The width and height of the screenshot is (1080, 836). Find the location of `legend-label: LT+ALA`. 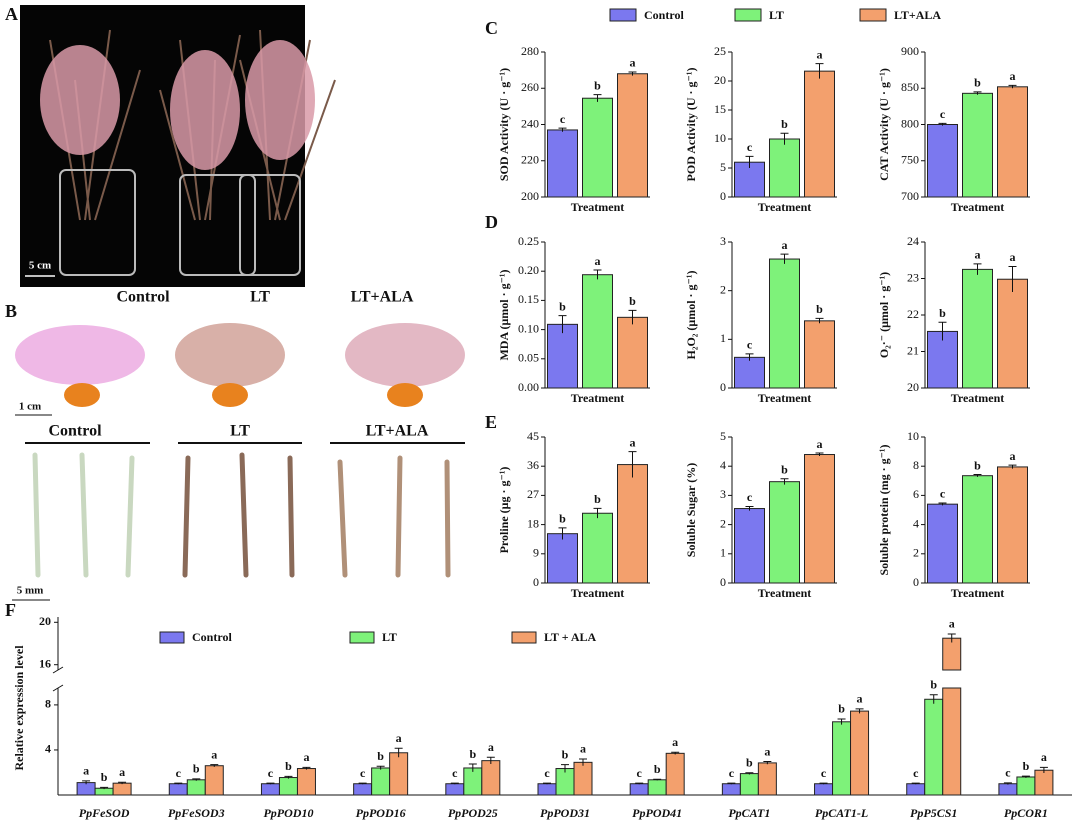

legend-label: LT+ALA is located at coordinates (917, 15).